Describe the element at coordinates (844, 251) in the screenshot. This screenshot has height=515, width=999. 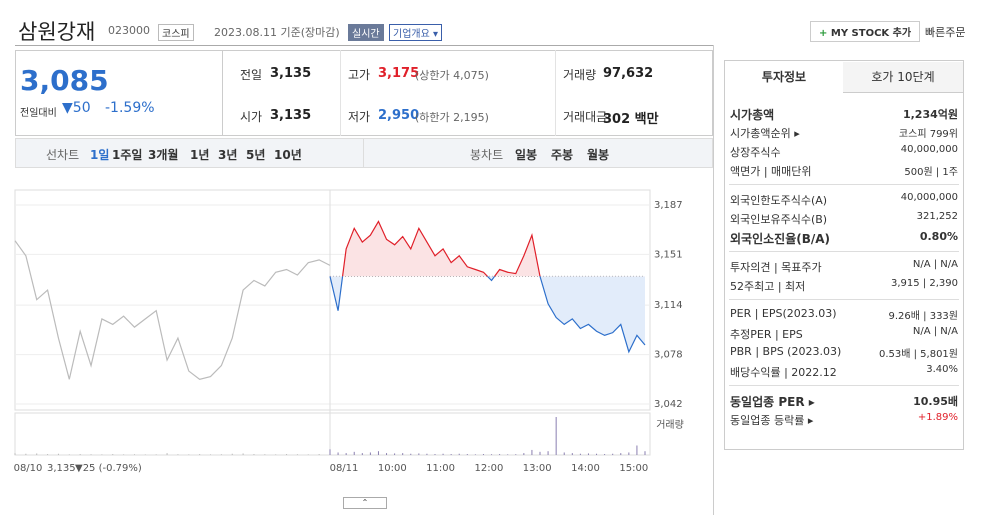
I see `panel-sep` at that location.